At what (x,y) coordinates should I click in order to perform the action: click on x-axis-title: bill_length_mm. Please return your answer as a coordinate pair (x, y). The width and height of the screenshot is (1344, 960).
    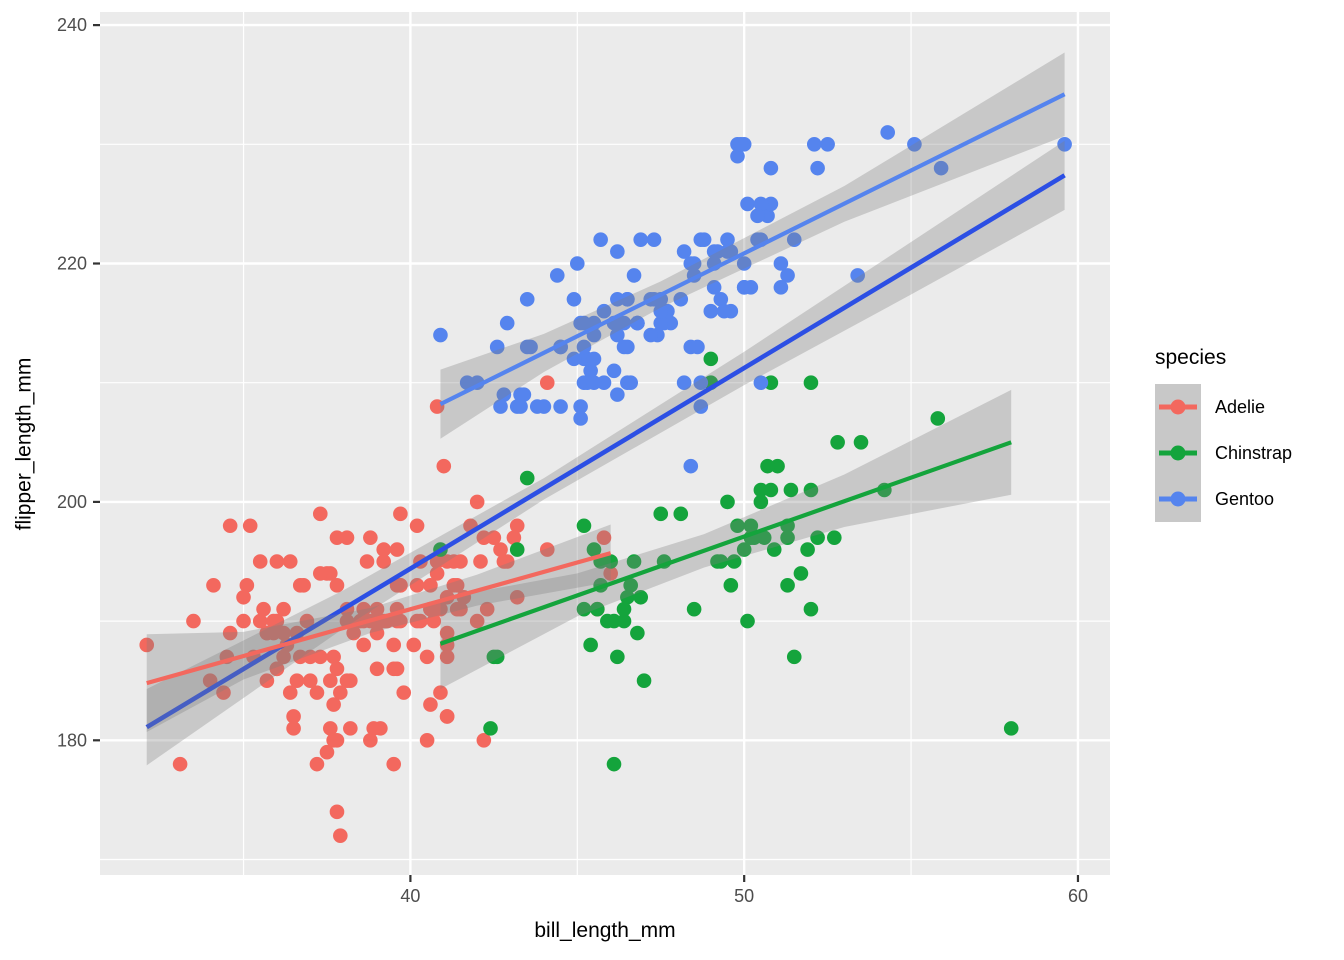
    Looking at the image, I should click on (605, 930).